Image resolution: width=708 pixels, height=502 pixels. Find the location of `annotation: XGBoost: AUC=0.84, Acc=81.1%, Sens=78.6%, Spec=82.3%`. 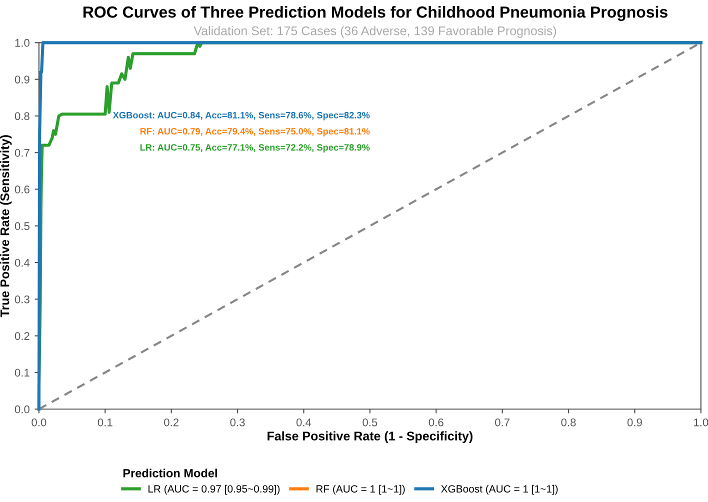

annotation: XGBoost: AUC=0.84, Acc=81.1%, Sens=78.6%, Spec=82.3% is located at coordinates (241, 116).